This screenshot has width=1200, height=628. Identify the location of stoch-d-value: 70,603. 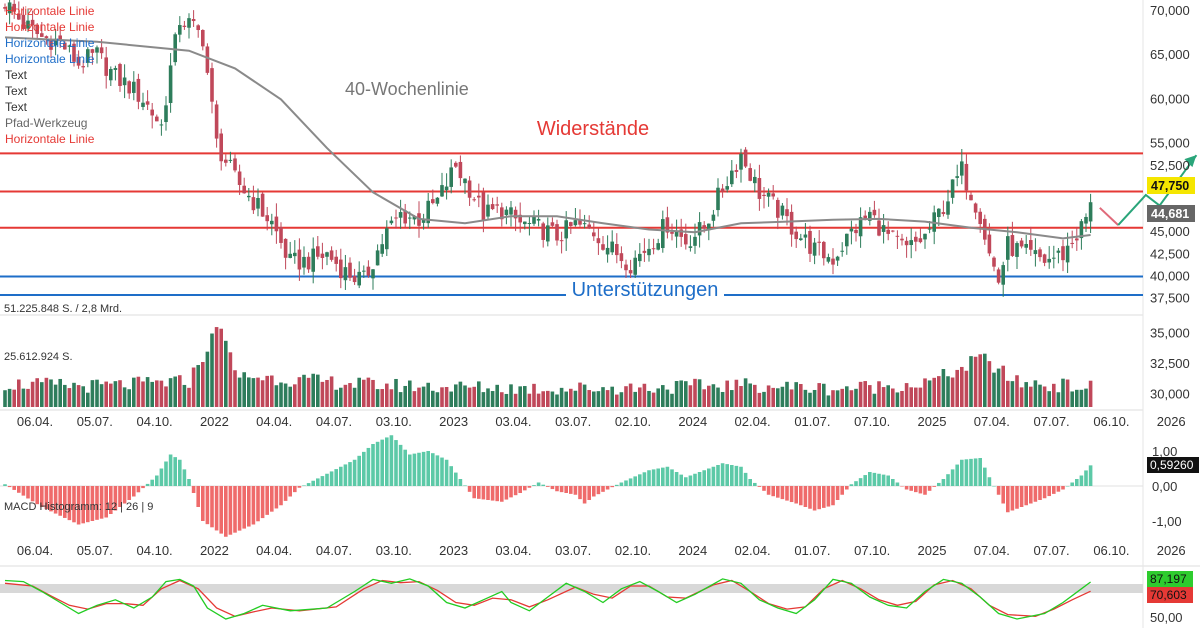
(1168, 595).